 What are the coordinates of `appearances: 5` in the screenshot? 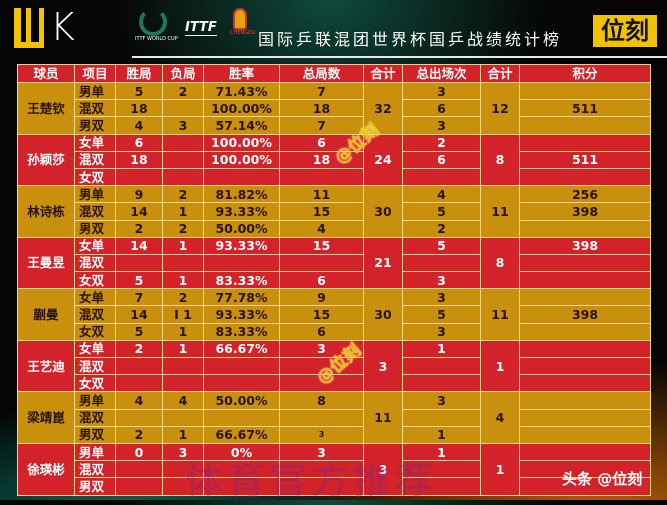 It's located at (441, 314).